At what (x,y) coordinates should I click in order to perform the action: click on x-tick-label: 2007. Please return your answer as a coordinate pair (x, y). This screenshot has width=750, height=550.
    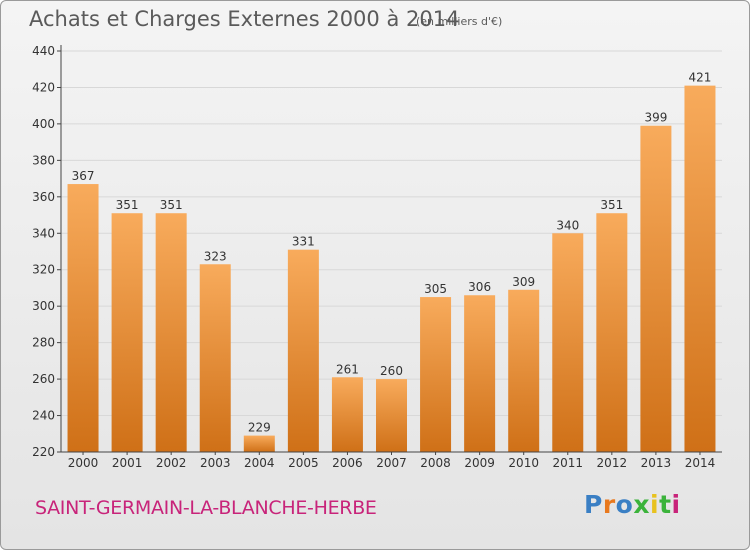
    Looking at the image, I should click on (391, 463).